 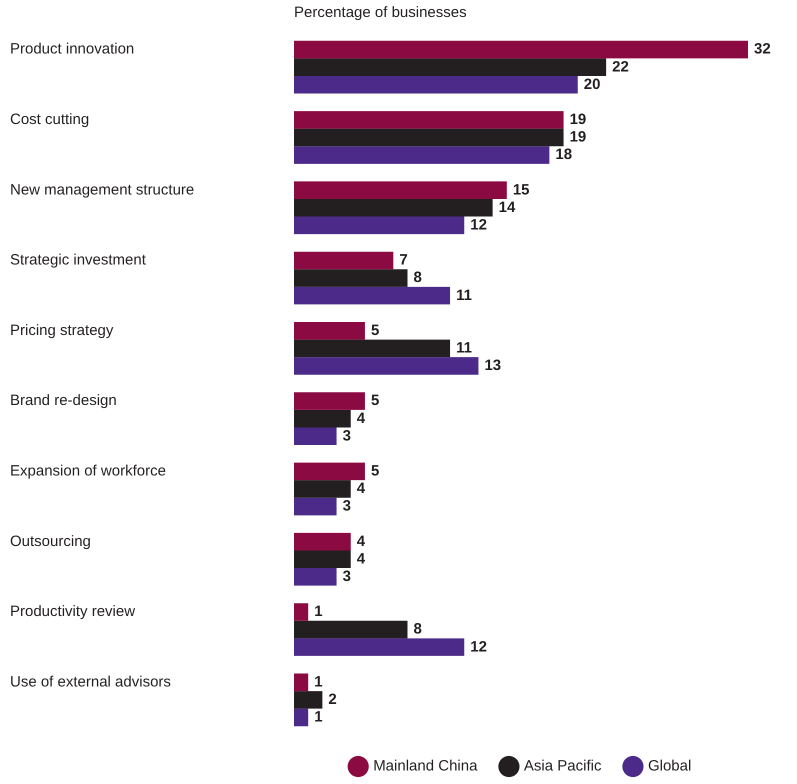 I want to click on data-label: 20, so click(x=592, y=84).